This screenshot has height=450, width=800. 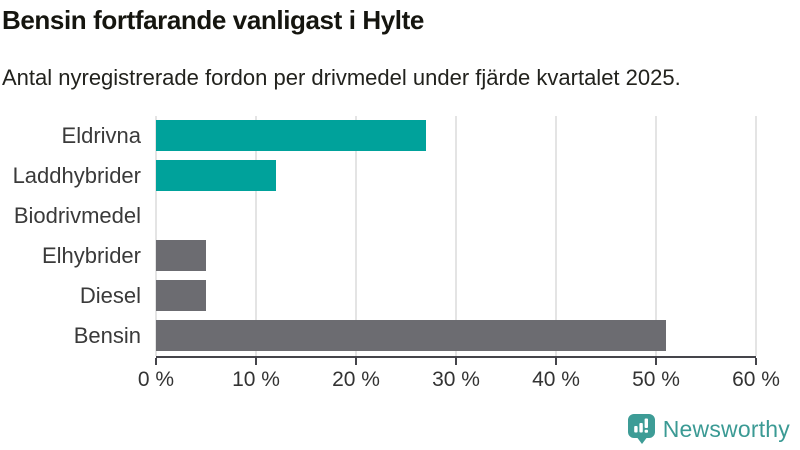 I want to click on axis-tick-label: 40 %, so click(x=556, y=379).